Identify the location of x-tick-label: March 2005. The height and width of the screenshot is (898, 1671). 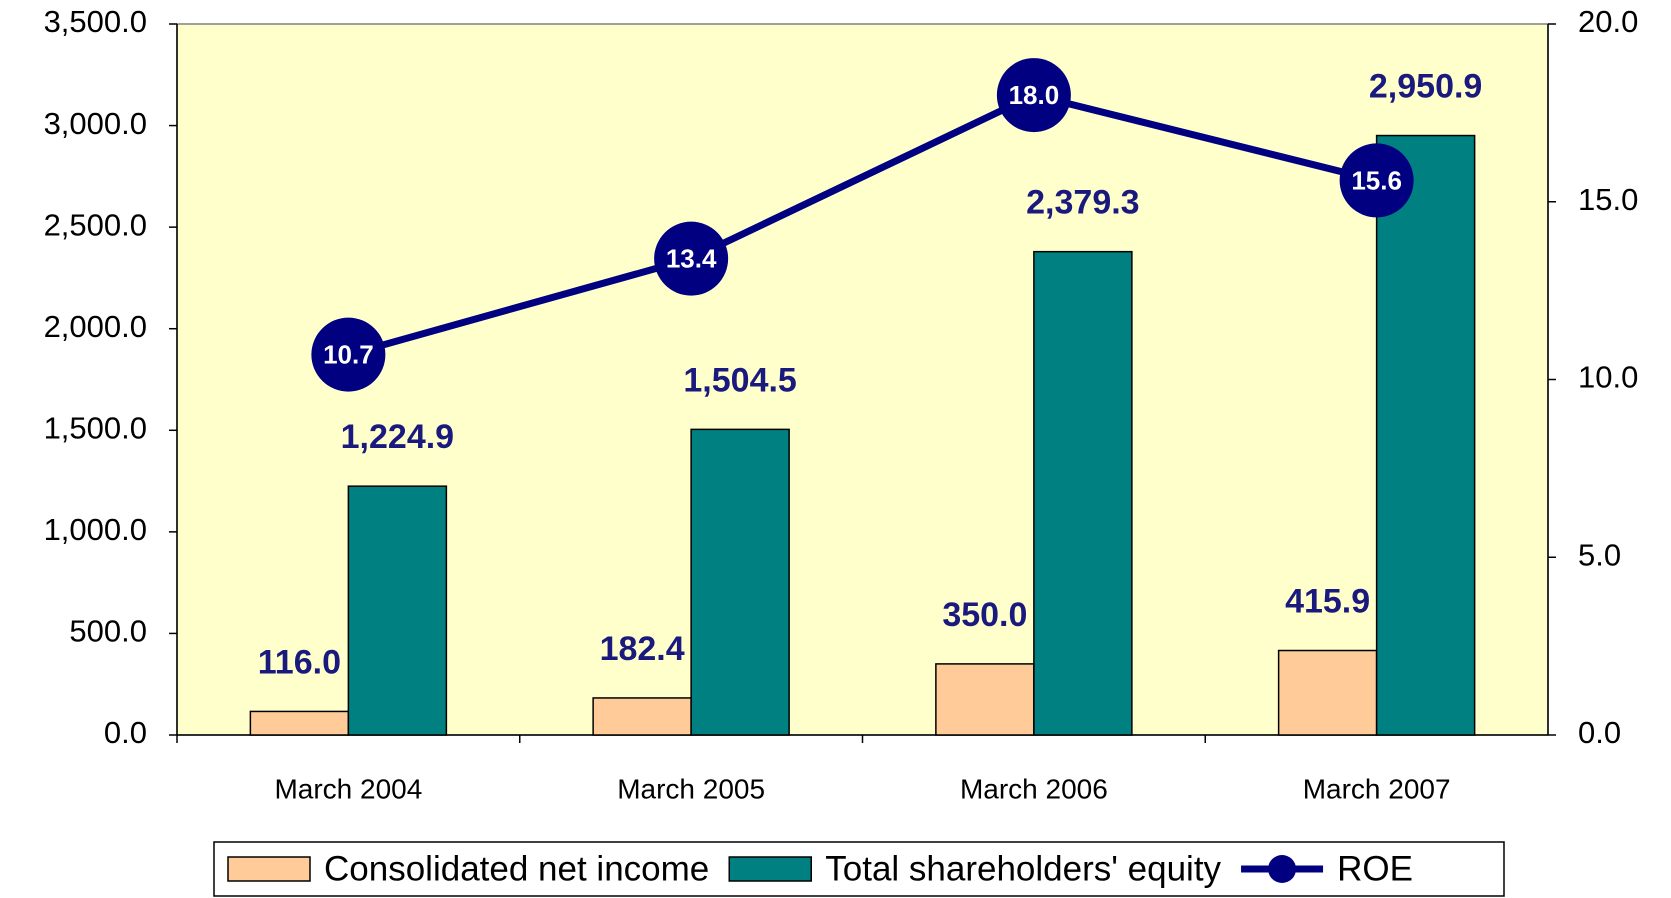
(691, 788).